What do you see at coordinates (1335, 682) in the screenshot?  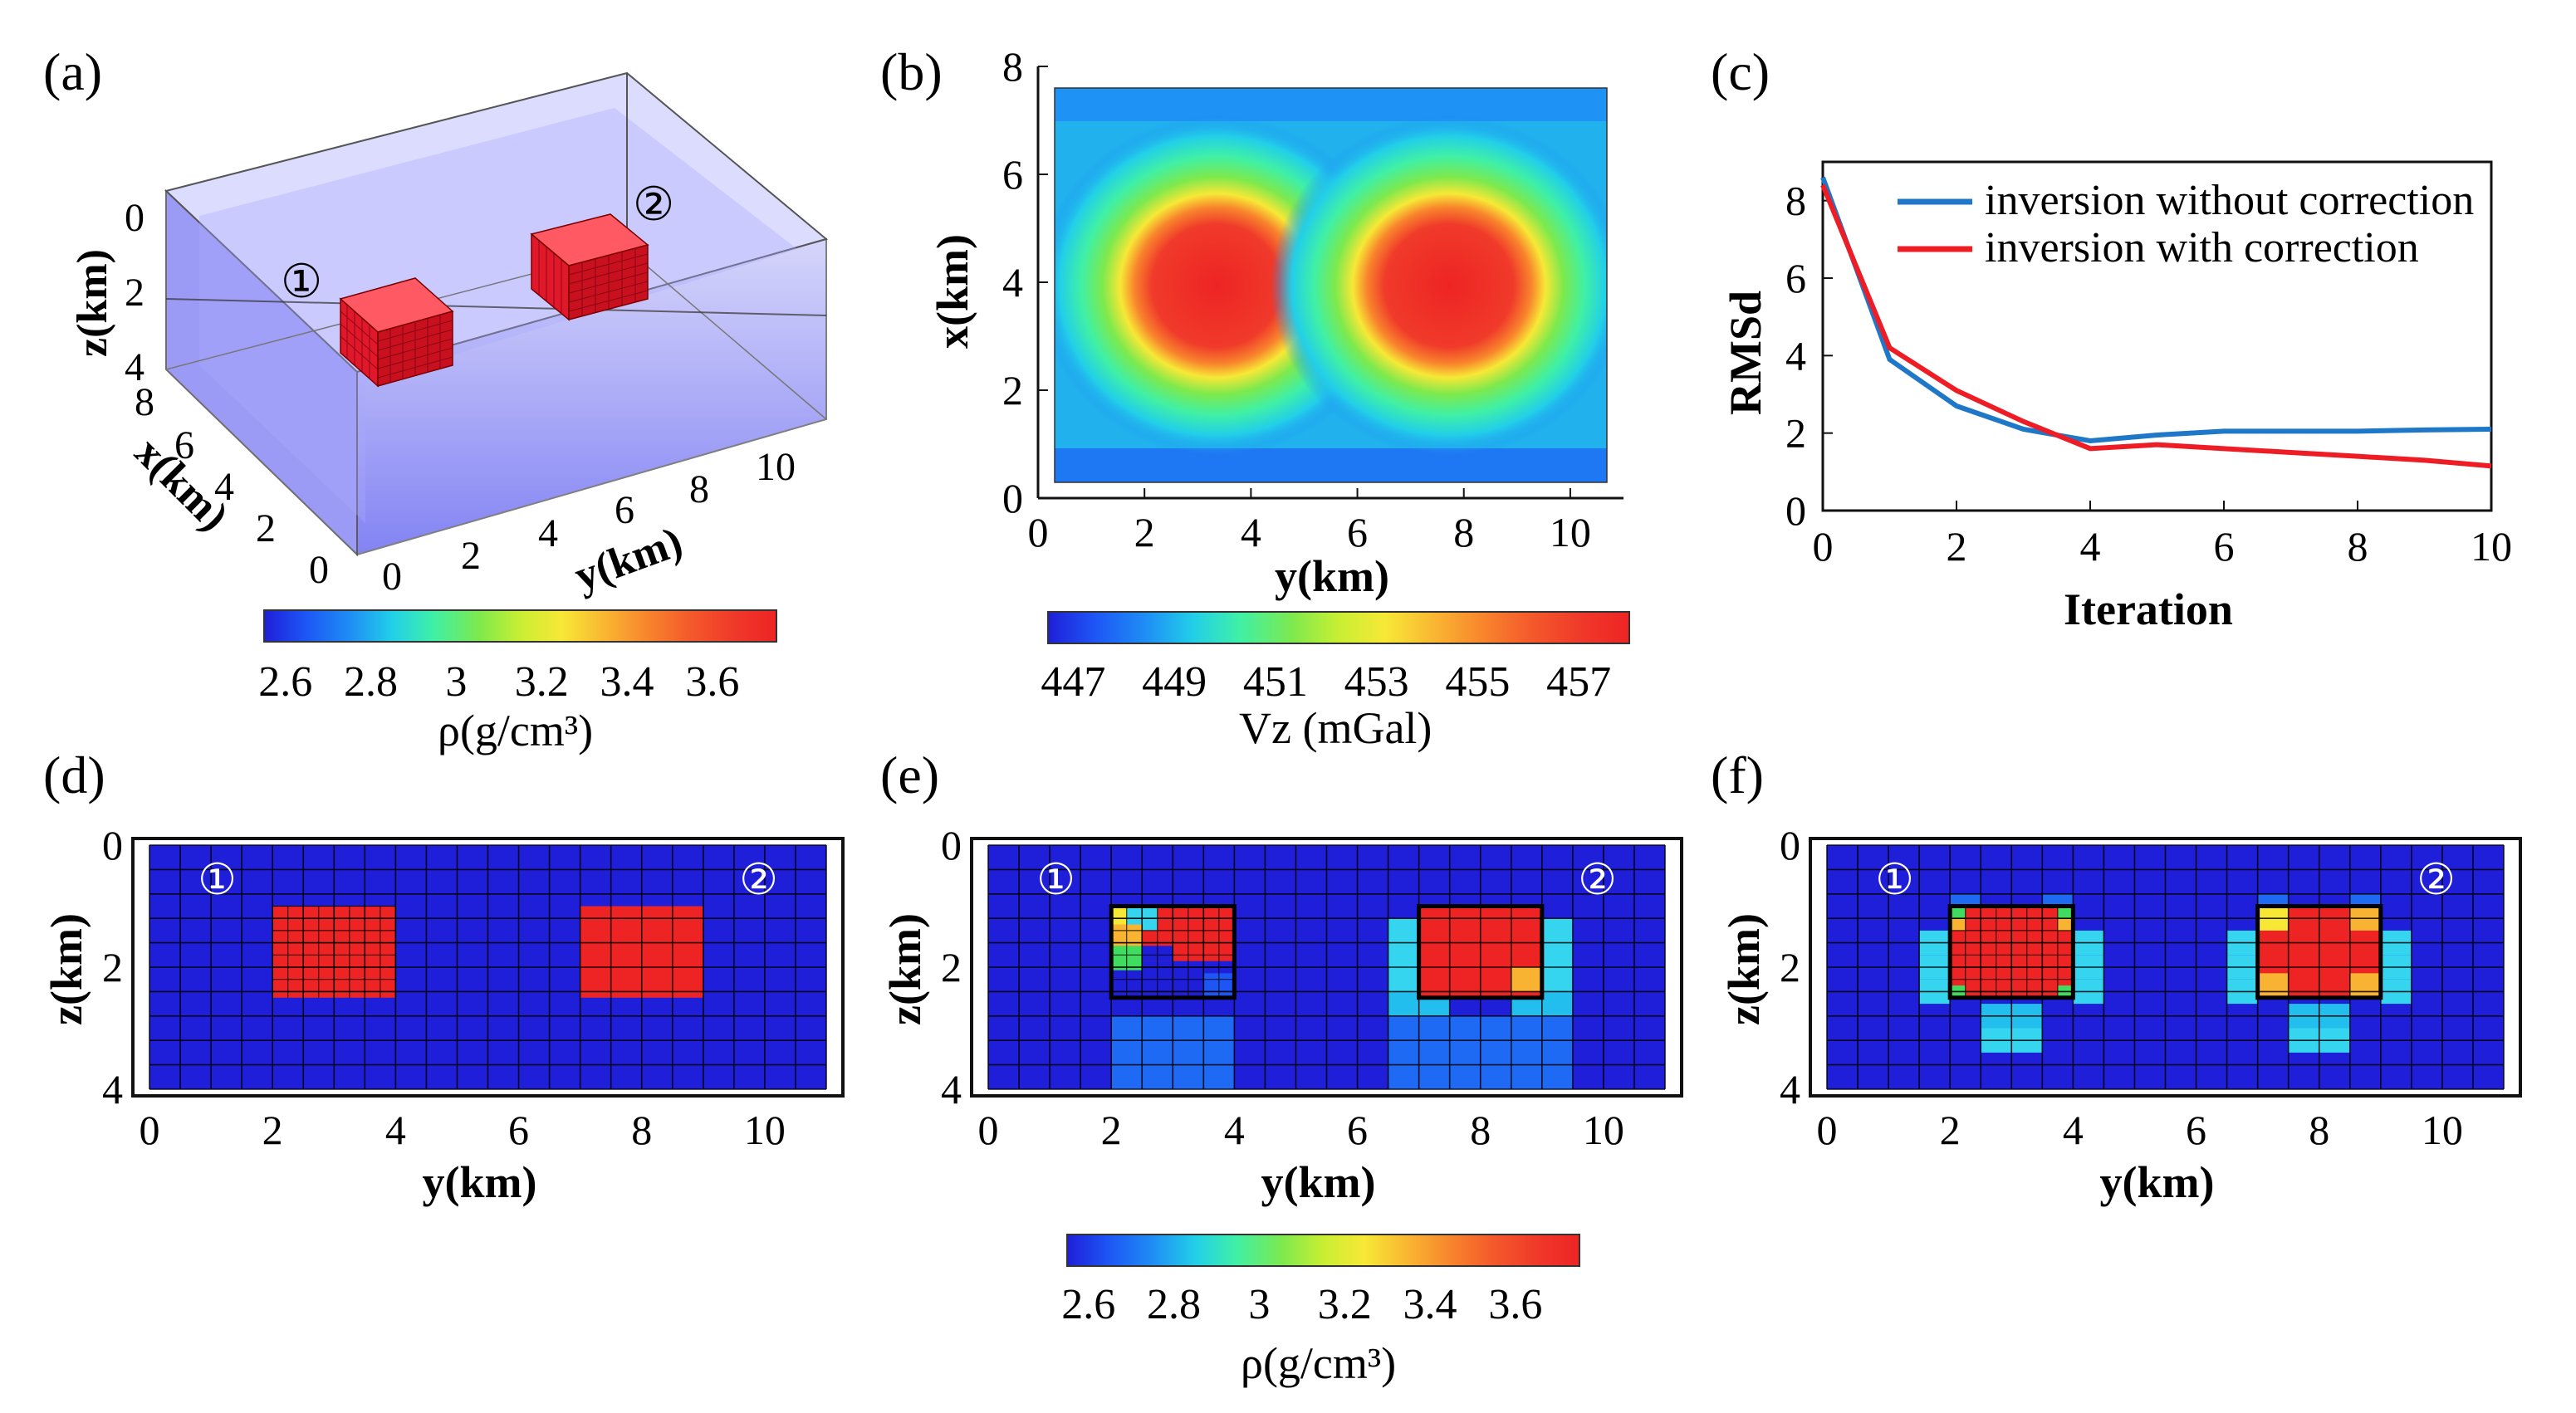 I see `colorbar-vz: 447 449 451 453 455 457 Vz (mGal)` at bounding box center [1335, 682].